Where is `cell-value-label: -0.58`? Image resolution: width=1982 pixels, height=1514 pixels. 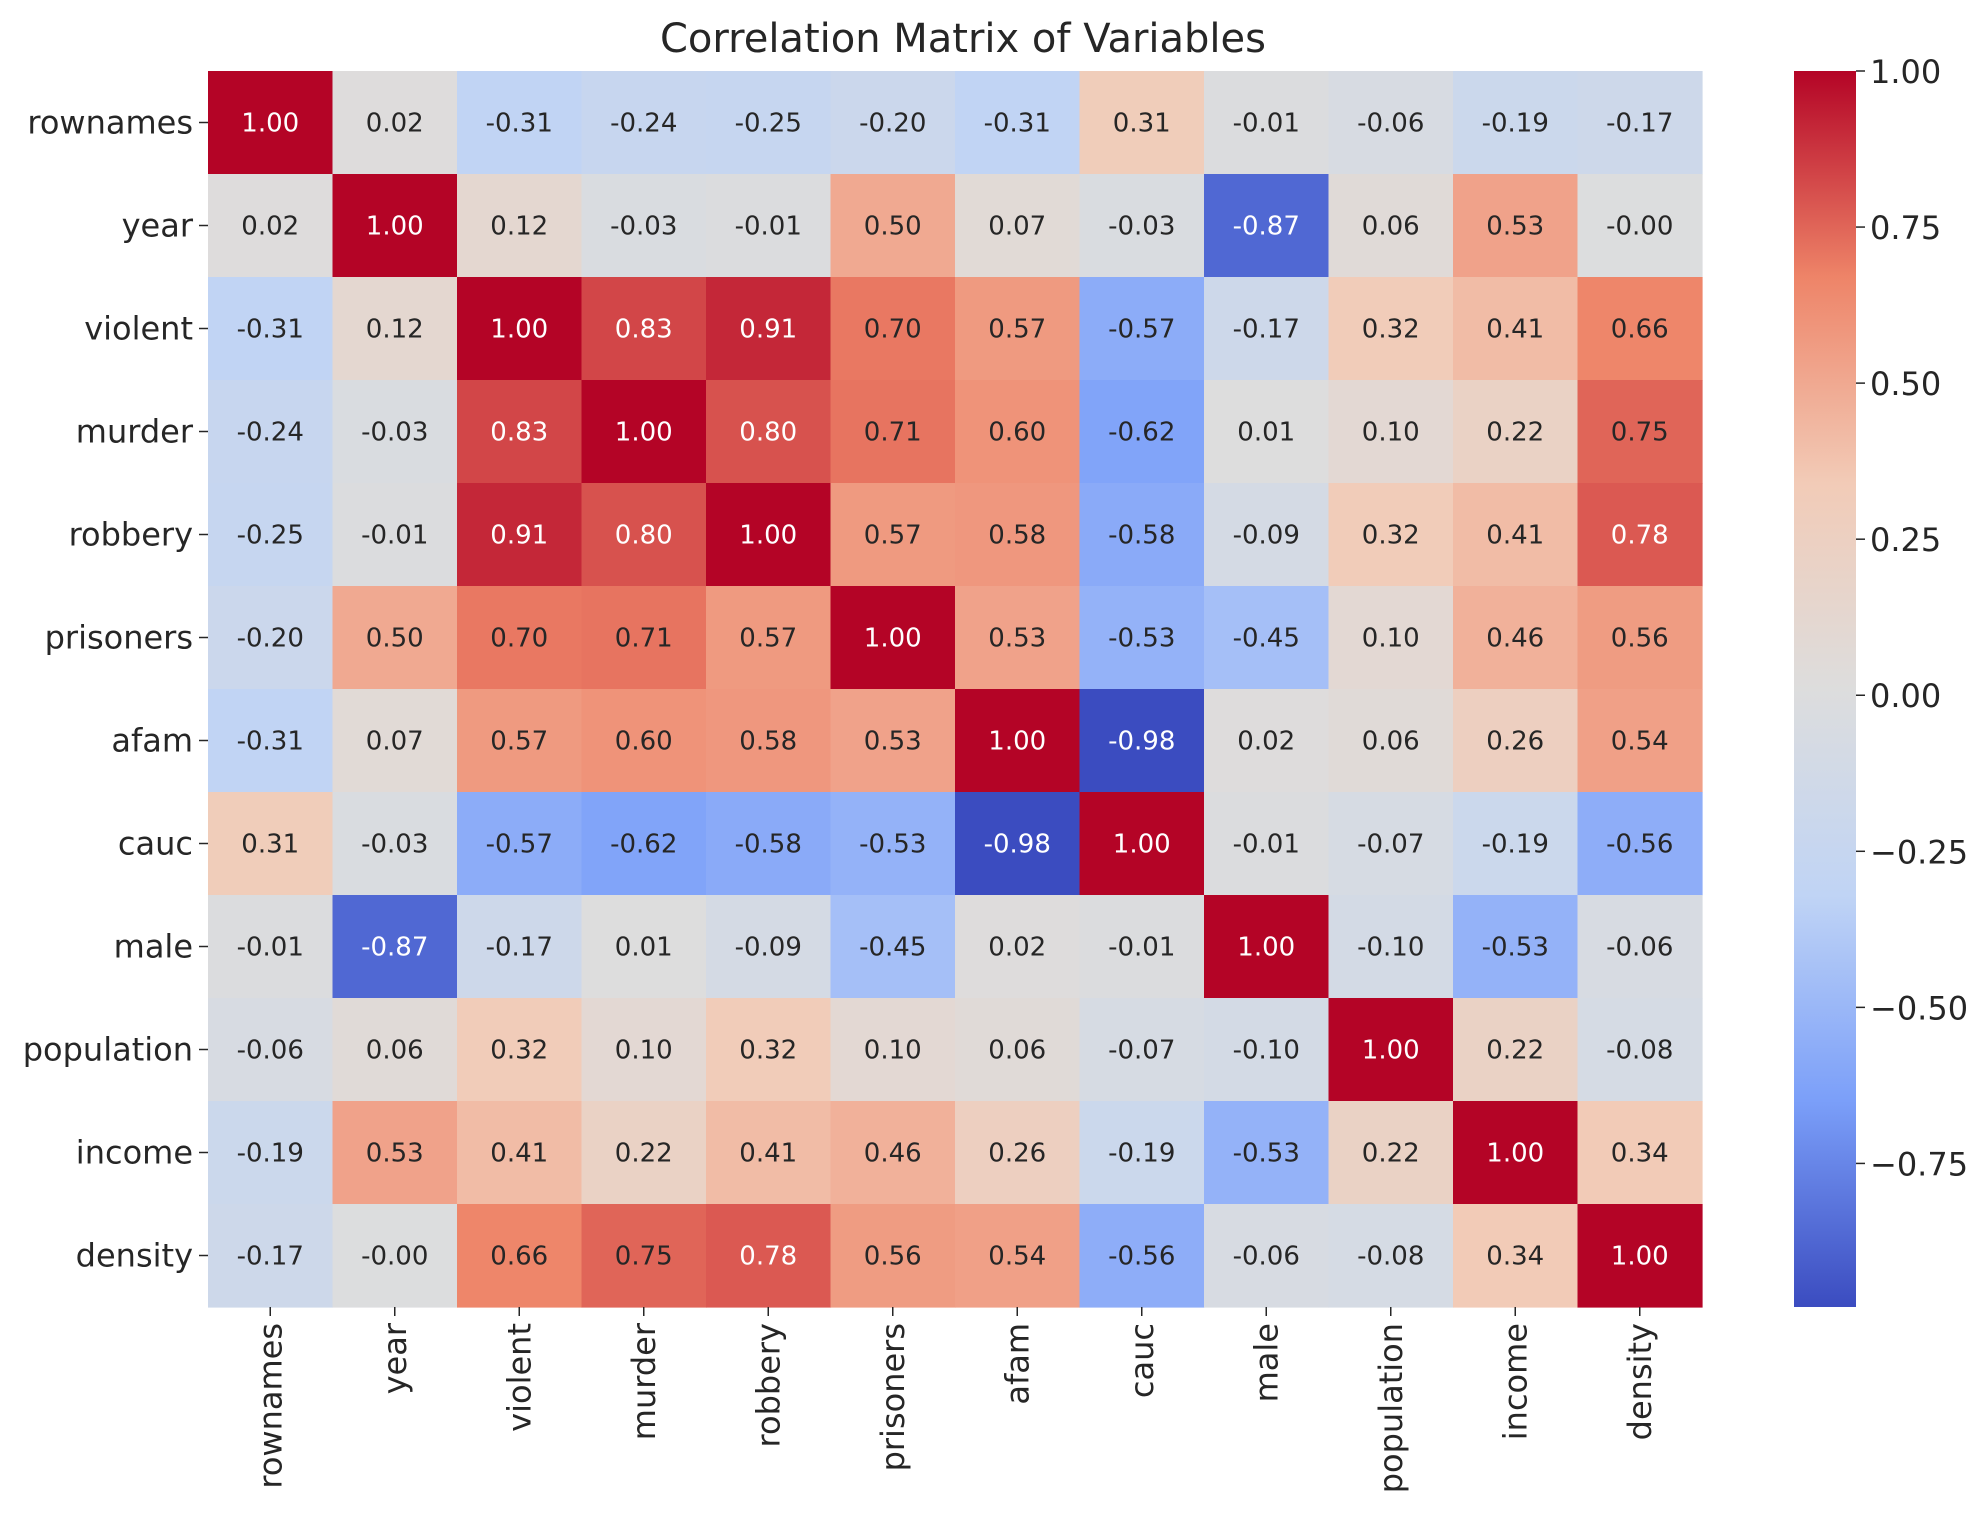 cell-value-label: -0.58 is located at coordinates (768, 845).